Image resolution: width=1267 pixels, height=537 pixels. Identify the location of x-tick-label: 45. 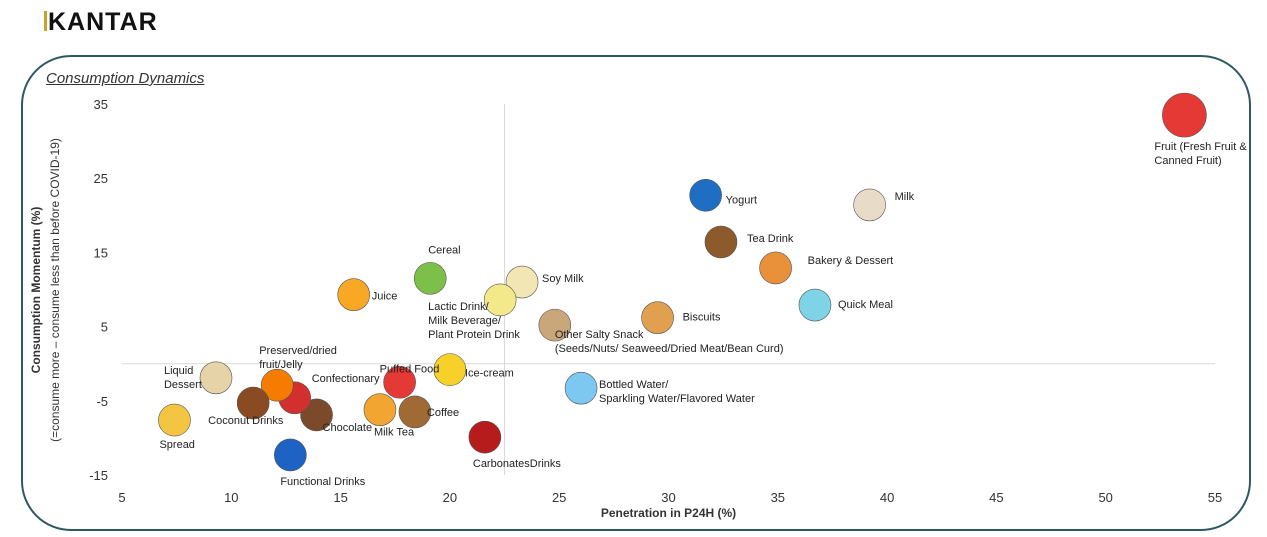
(996, 497).